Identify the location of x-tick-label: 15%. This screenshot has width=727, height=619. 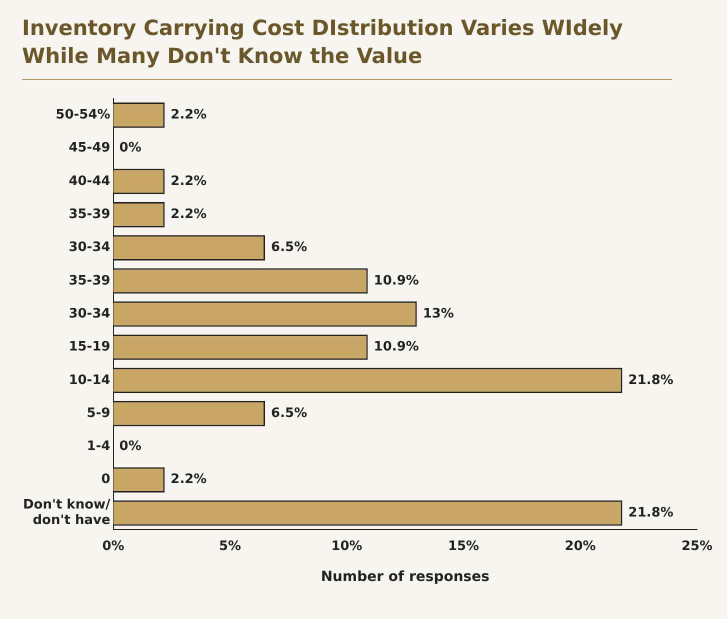
(464, 546).